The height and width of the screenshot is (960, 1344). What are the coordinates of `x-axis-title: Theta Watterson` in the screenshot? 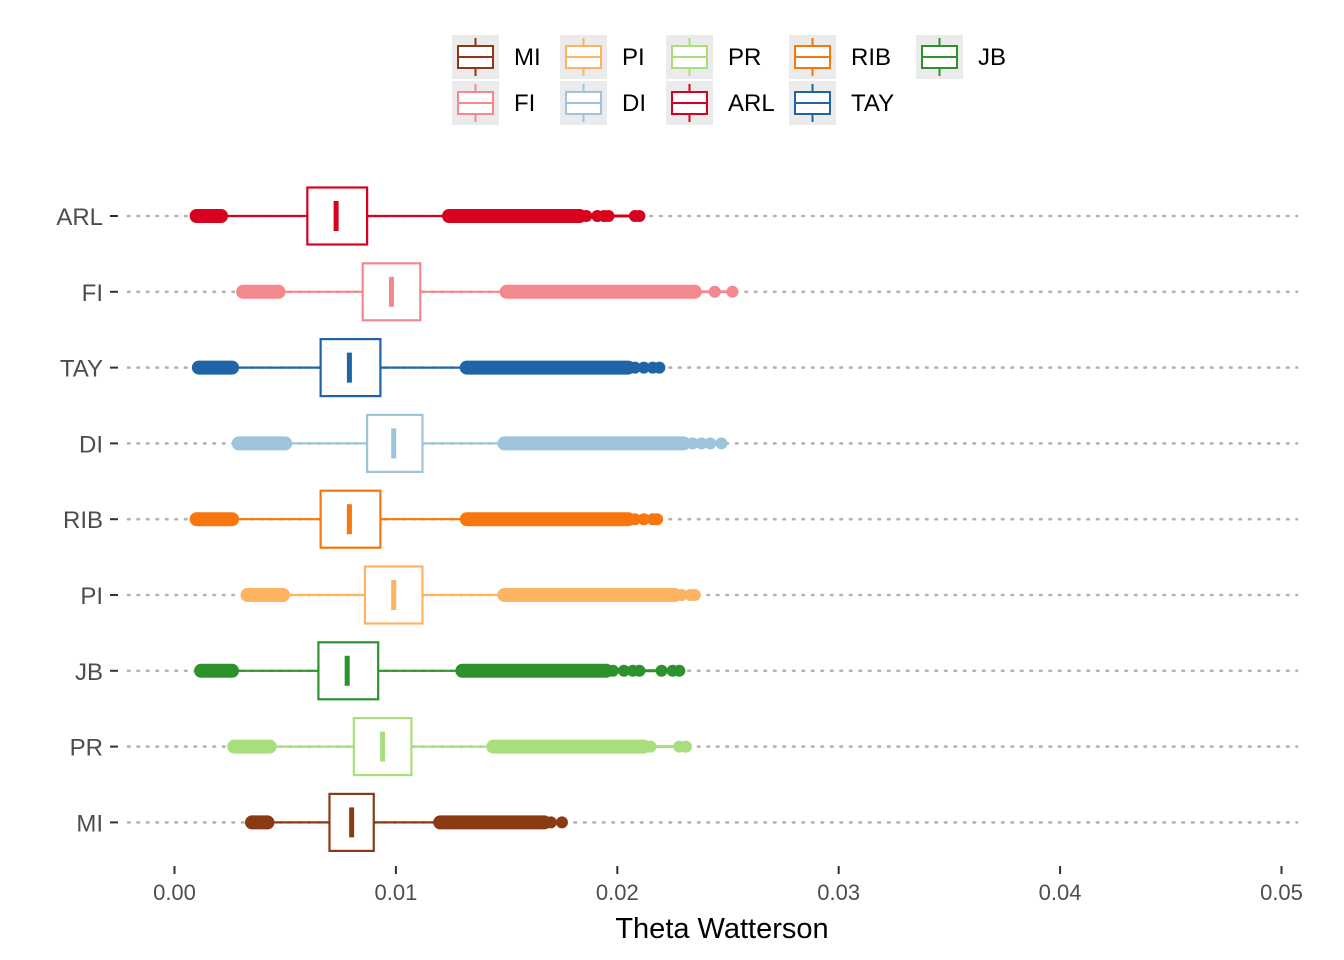 It's located at (721, 929).